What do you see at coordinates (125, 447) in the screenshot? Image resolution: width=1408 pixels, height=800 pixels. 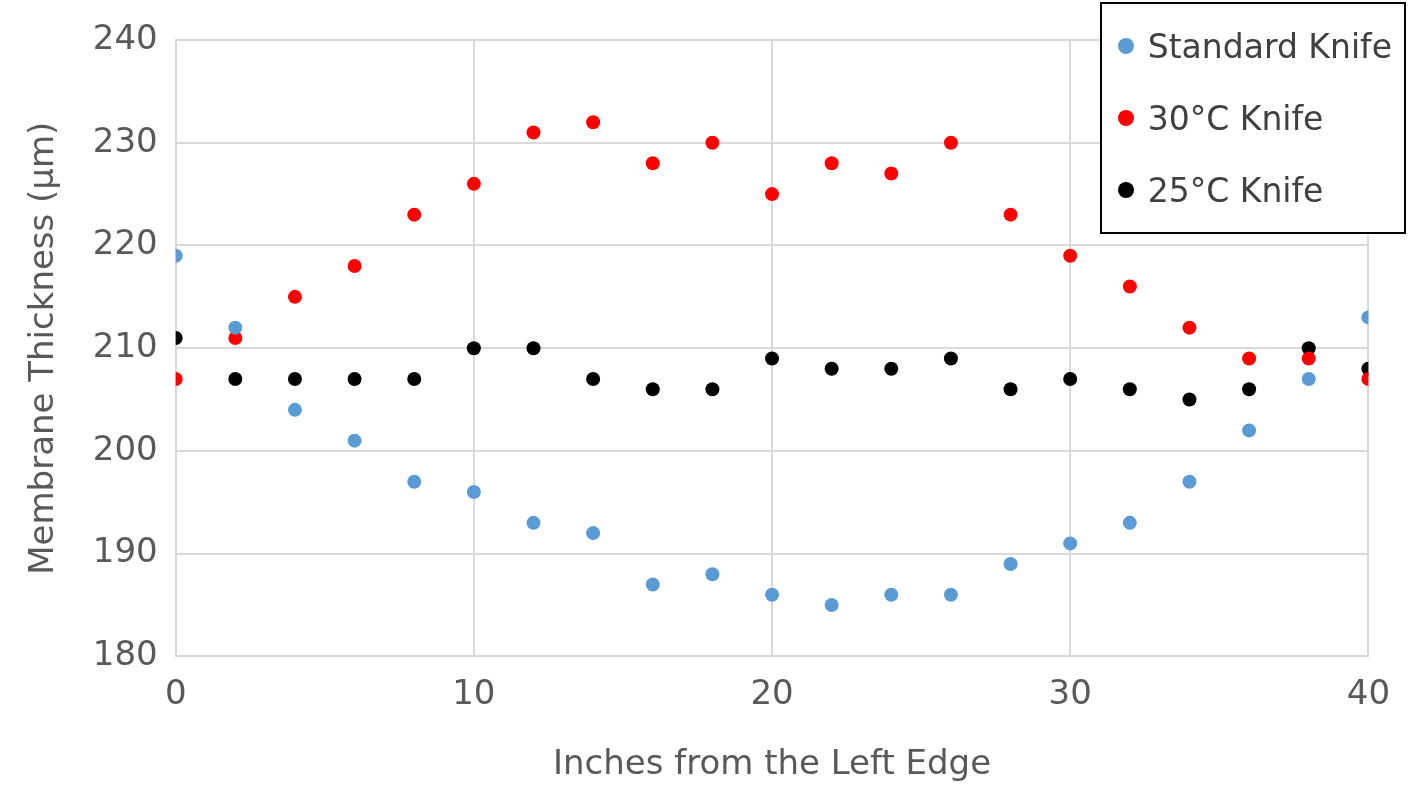 I see `y-tick-label: 200` at bounding box center [125, 447].